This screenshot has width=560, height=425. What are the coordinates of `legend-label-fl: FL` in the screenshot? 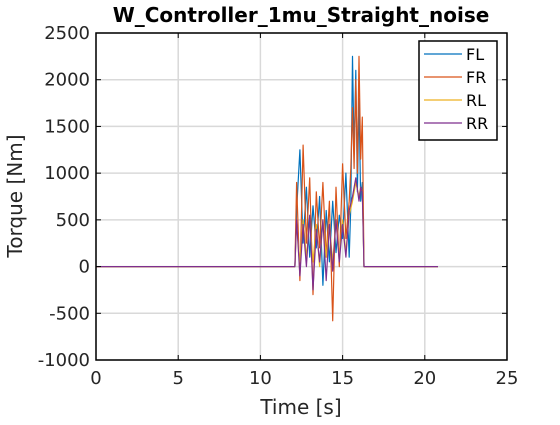 It's located at (475, 54).